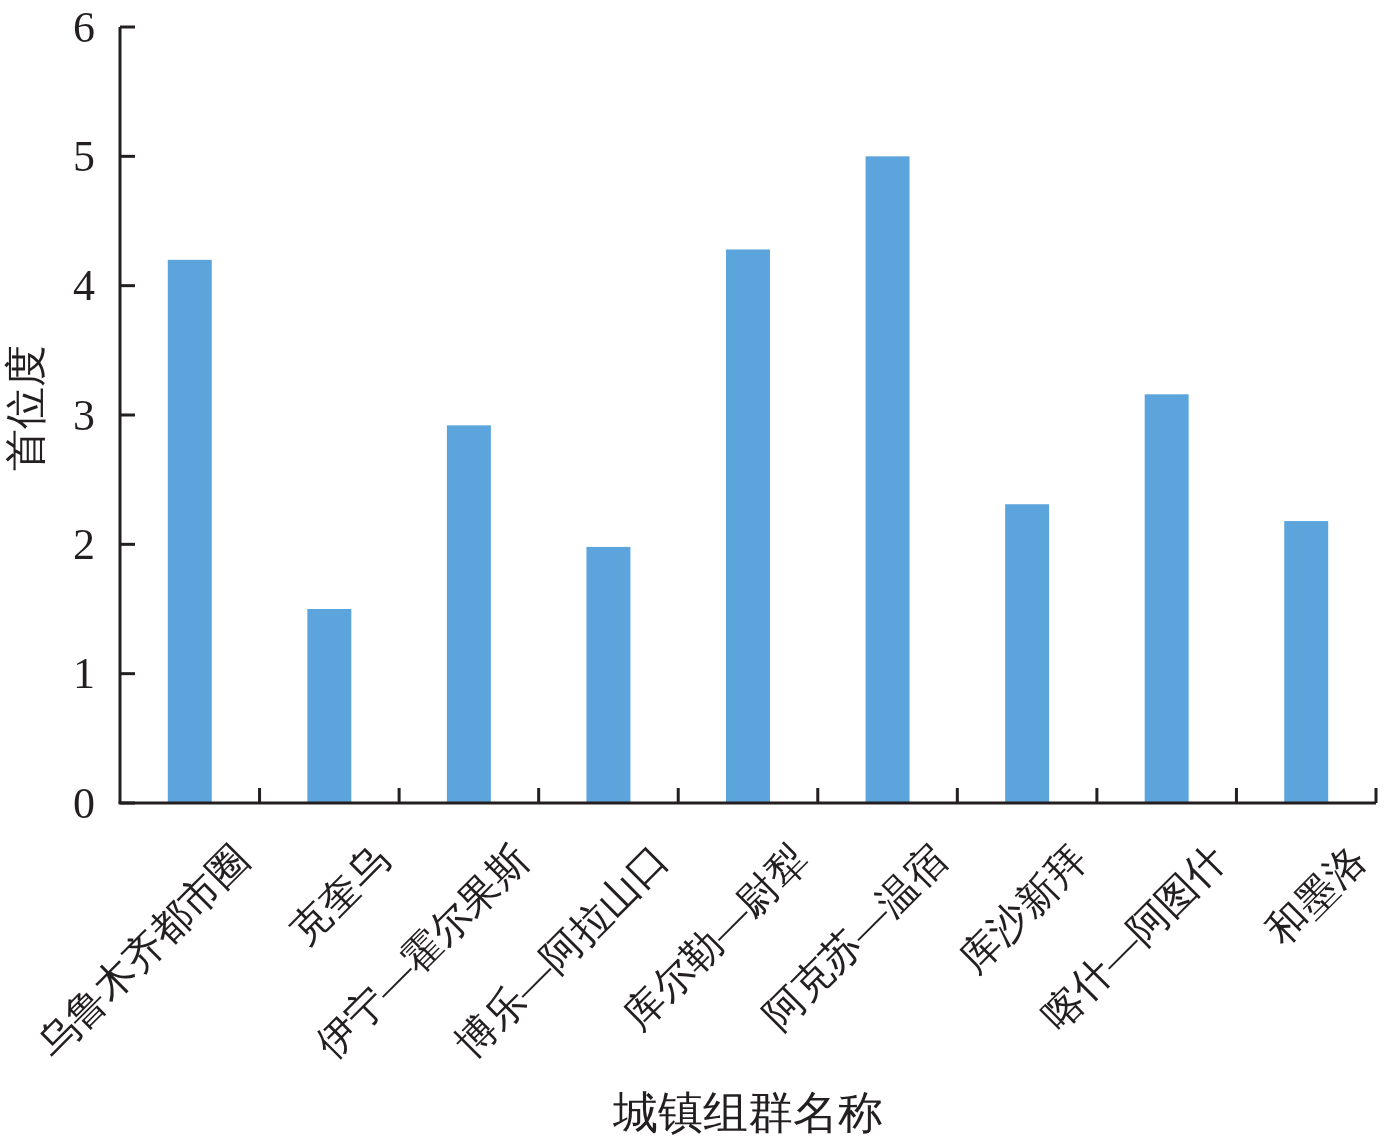 This screenshot has height=1143, width=1388. What do you see at coordinates (26, 408) in the screenshot?
I see `y-axis-title: 首位度` at bounding box center [26, 408].